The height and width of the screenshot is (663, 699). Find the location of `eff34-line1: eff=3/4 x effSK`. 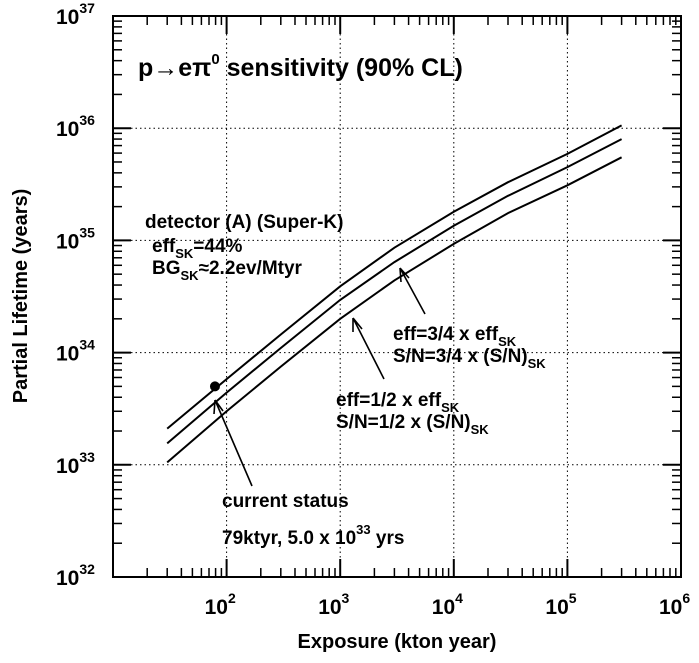

eff34-line1: eff=3/4 x effSK is located at coordinates (455, 336).